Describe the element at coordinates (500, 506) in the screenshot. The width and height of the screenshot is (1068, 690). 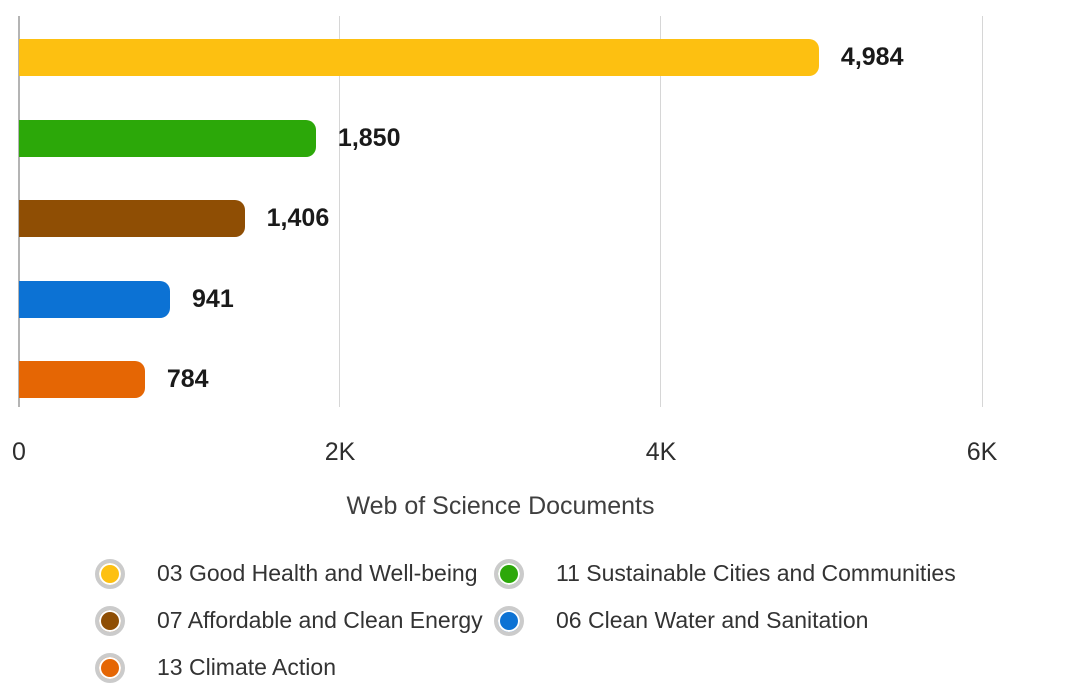
I see `x-axis-title: Web of Science Documents` at that location.